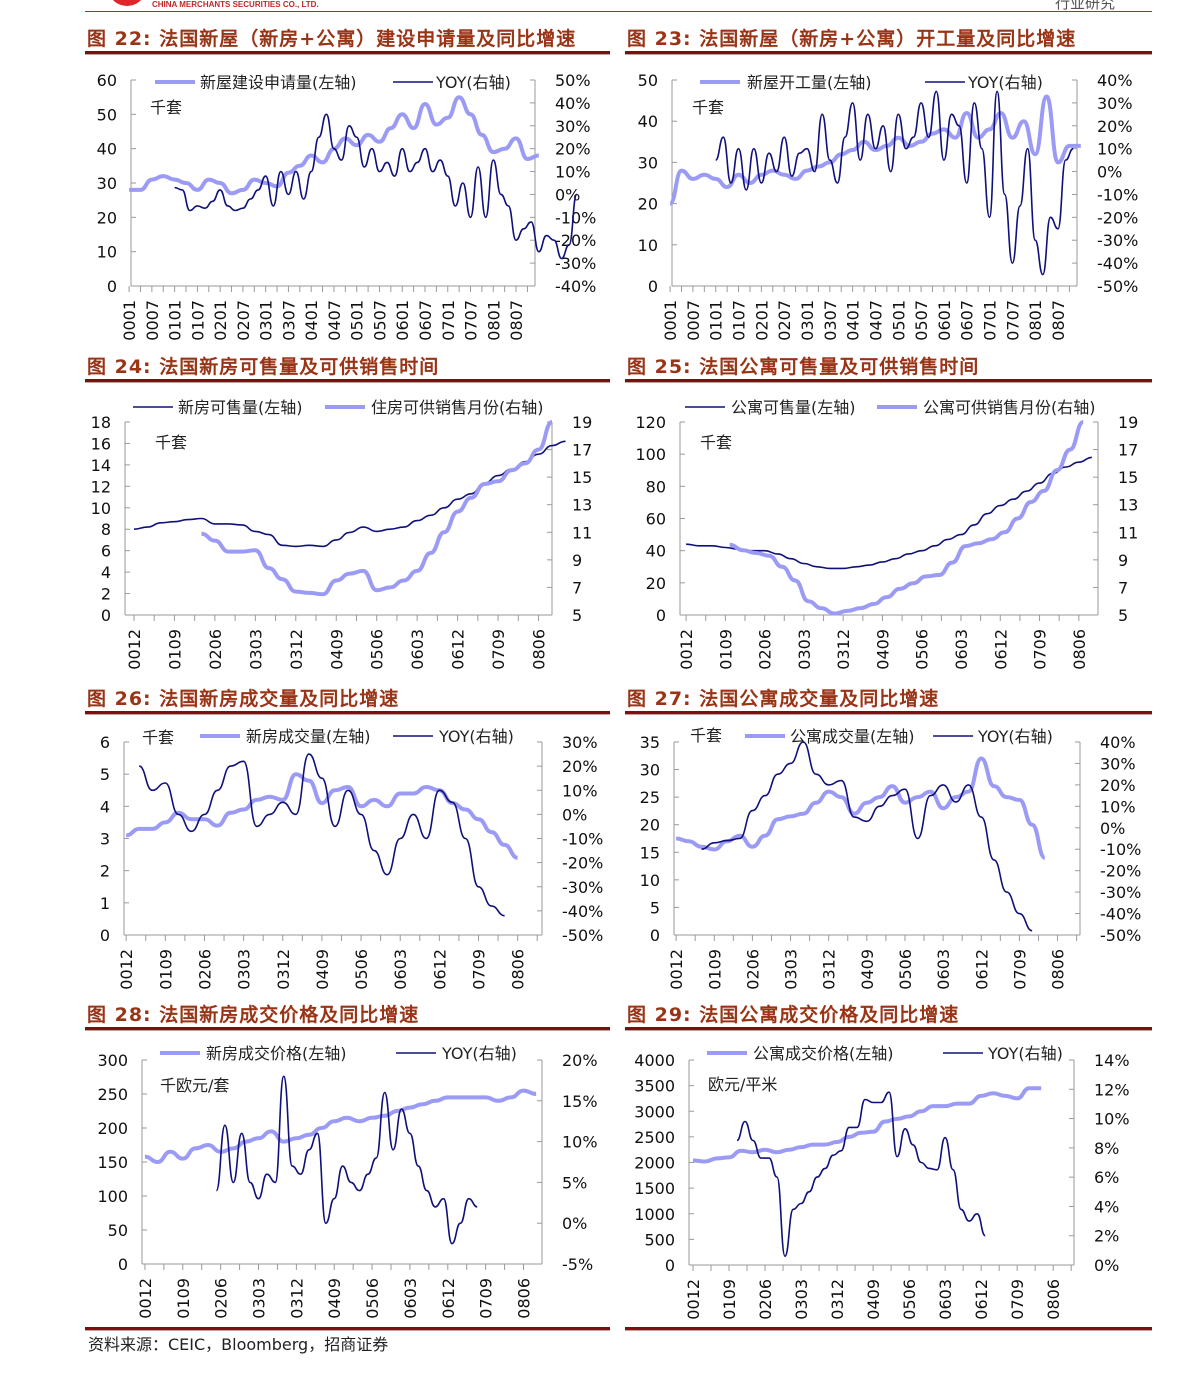 This screenshot has width=1191, height=1373. I want to click on y-left-tick-label: 250, so click(112, 1094).